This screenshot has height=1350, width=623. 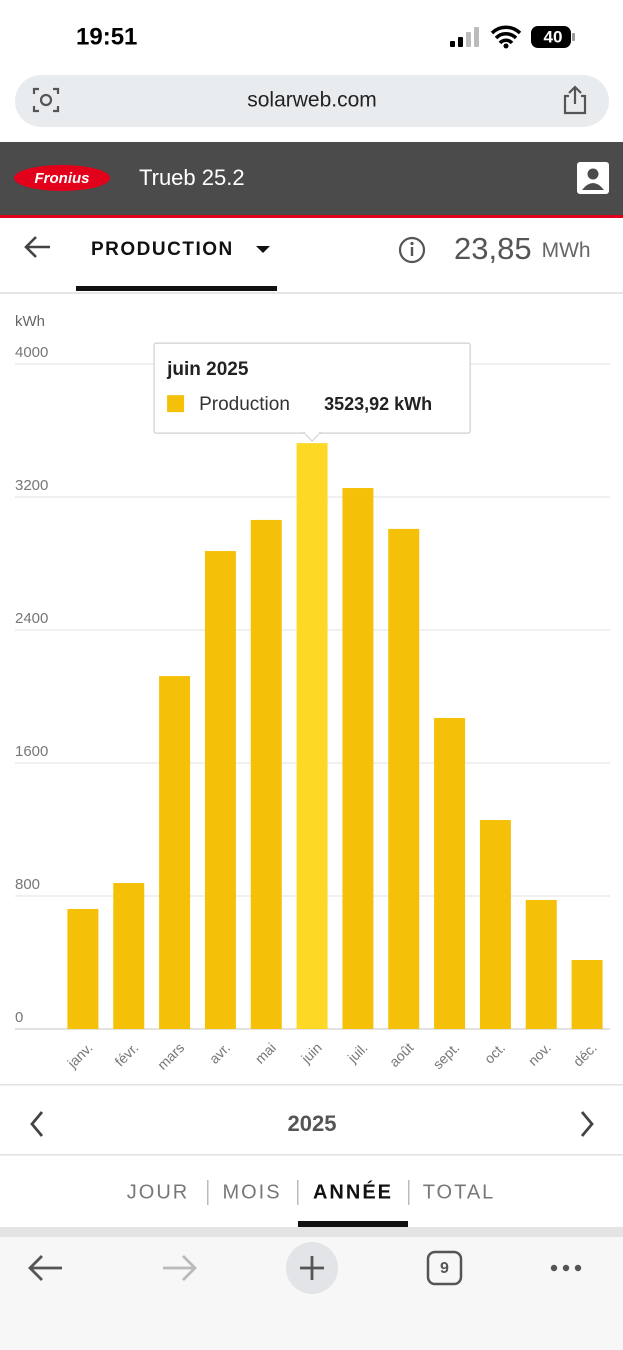 I want to click on period-label: 2025, so click(x=312, y=1123).